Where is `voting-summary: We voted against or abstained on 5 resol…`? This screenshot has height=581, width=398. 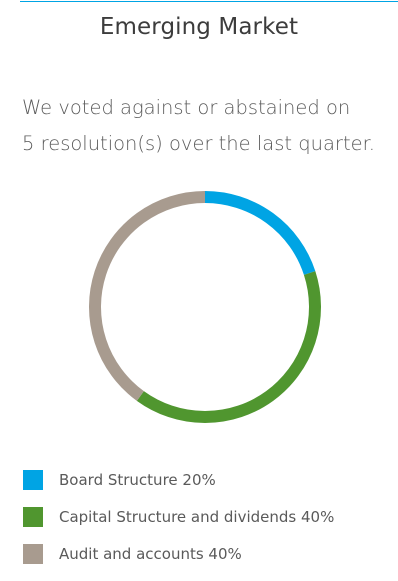 voting-summary: We voted against or abstained on 5 resol… is located at coordinates (210, 126).